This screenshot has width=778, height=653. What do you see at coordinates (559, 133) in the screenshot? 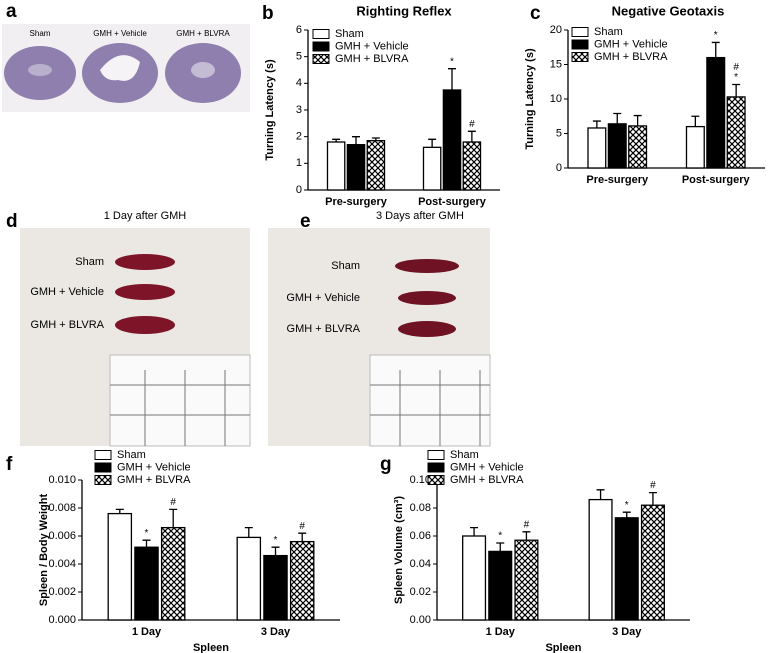
I see `y-tick-label: 5` at bounding box center [559, 133].